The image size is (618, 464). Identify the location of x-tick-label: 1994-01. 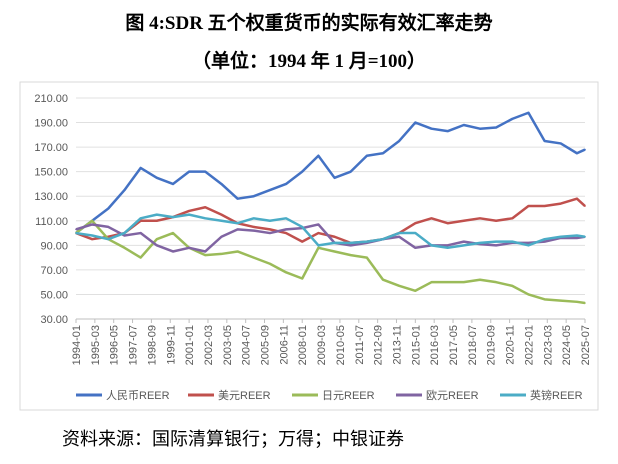
(77, 345).